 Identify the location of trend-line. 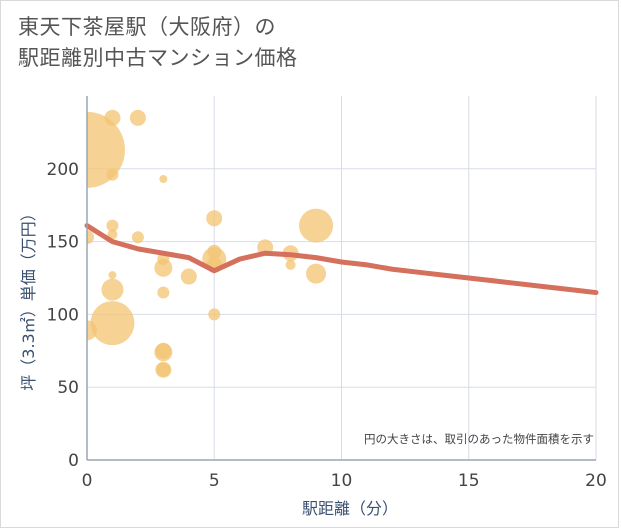
(341, 259).